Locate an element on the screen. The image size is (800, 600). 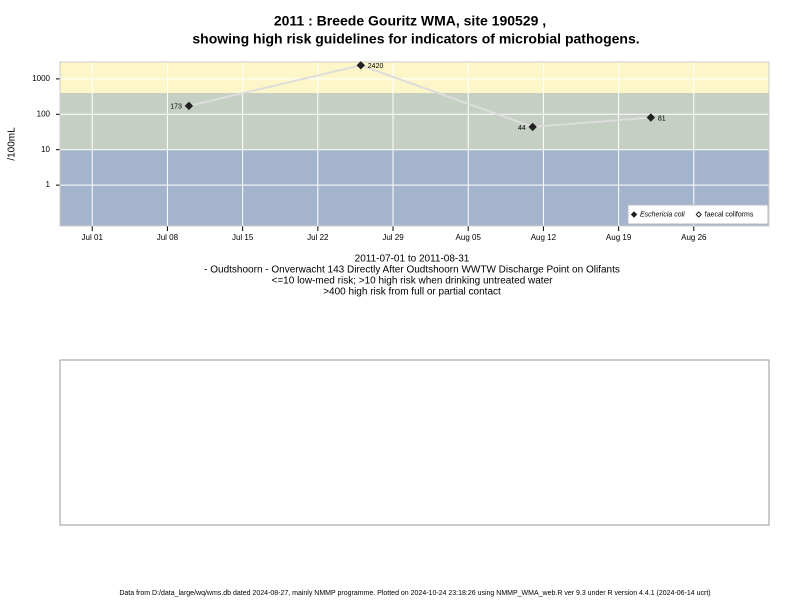
x-tick-label: Aug 12 is located at coordinates (544, 237).